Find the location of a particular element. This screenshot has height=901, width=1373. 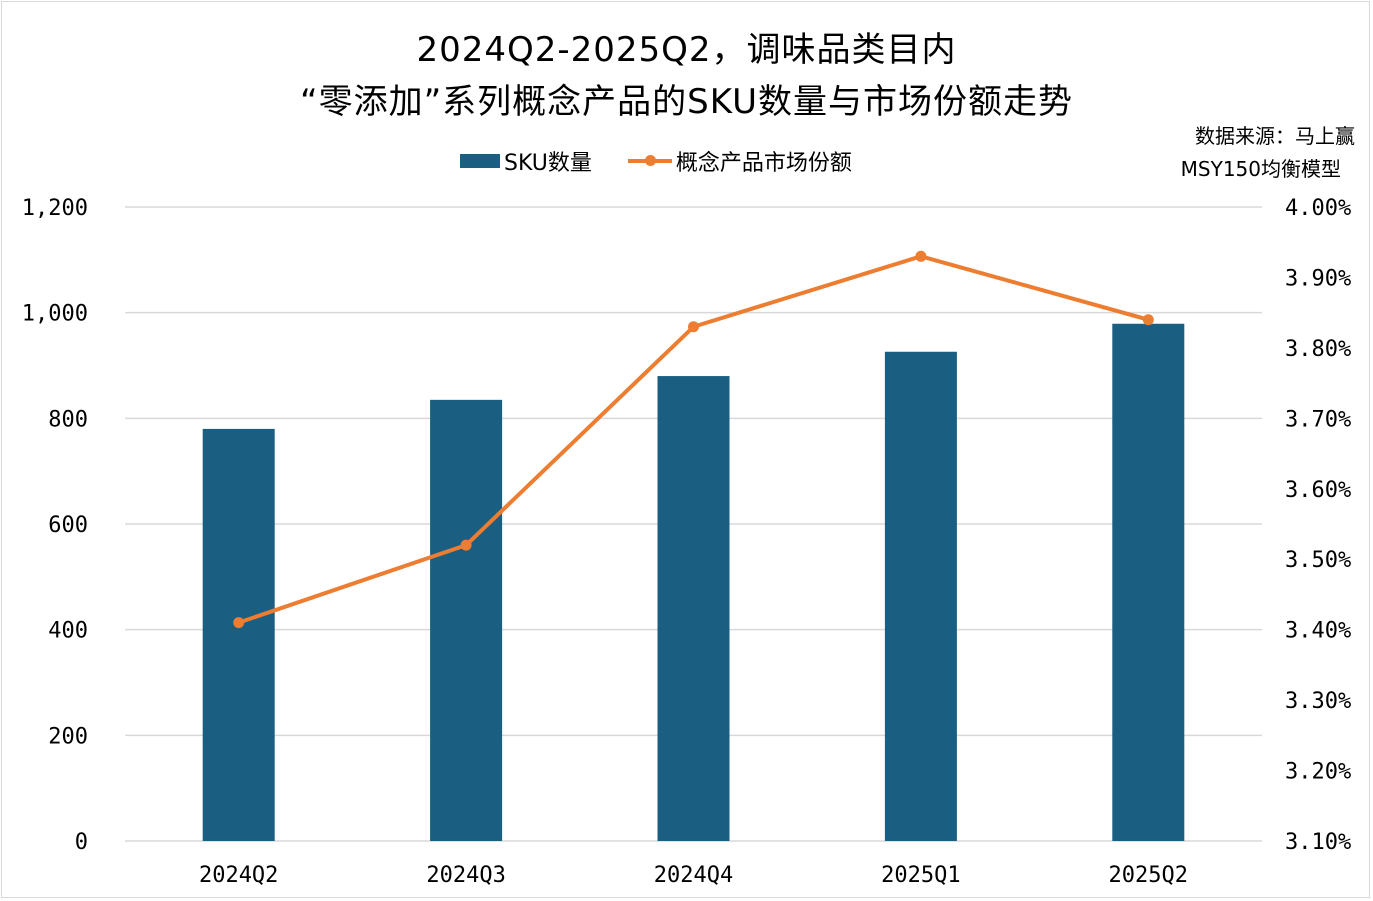

right-tick-label: 3.40% is located at coordinates (1318, 631).